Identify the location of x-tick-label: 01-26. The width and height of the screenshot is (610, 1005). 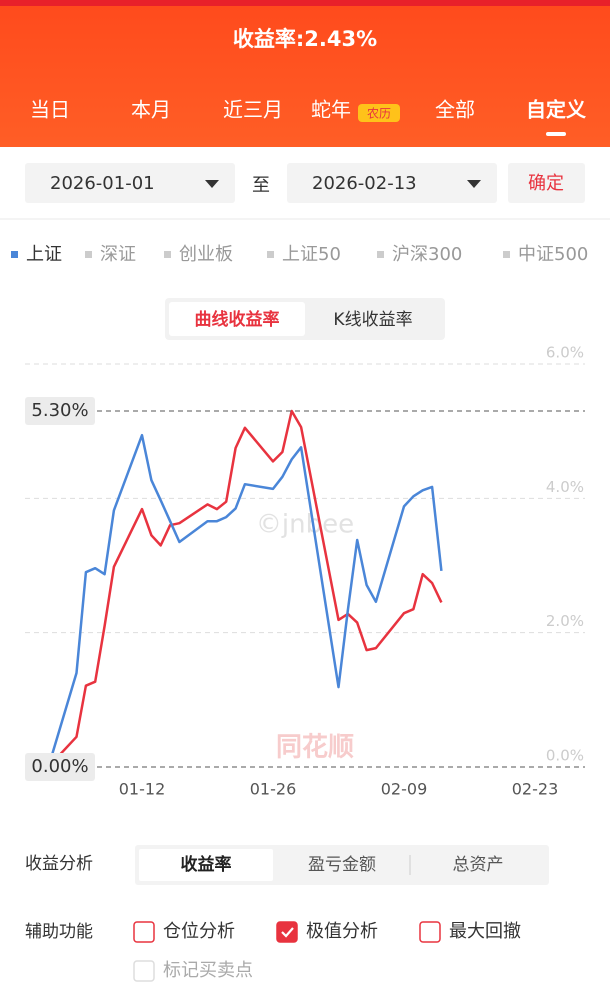
(273, 789).